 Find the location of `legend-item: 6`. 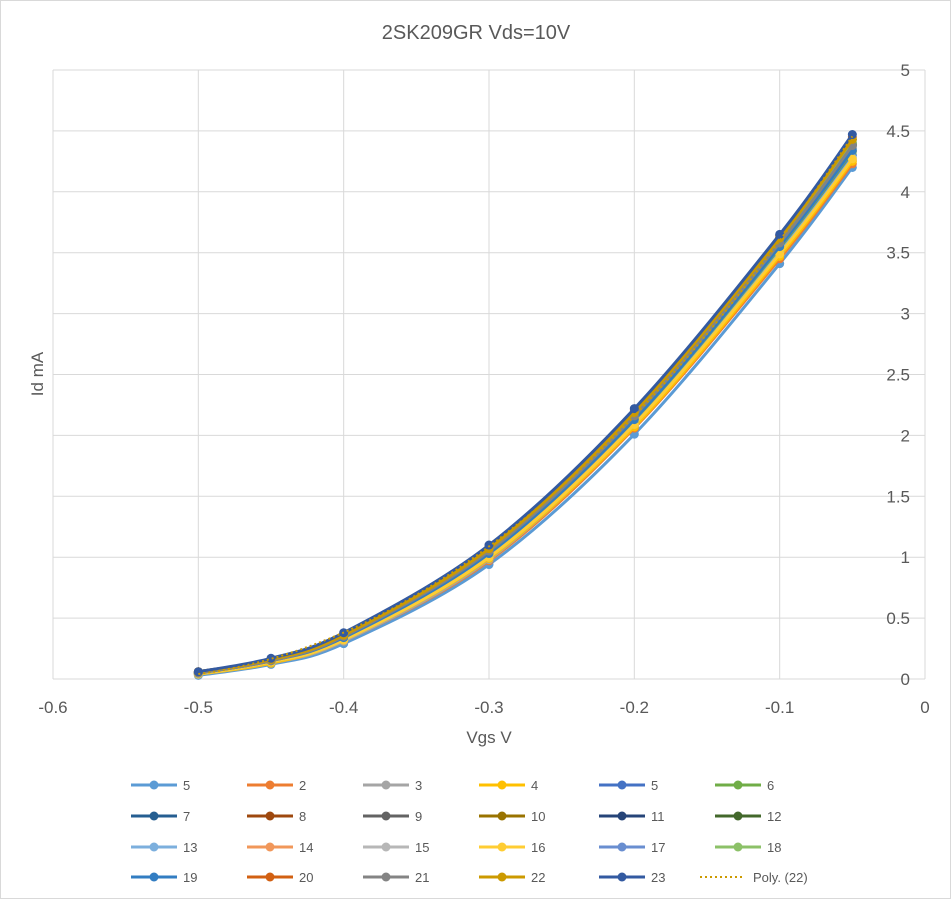

legend-item: 6 is located at coordinates (744, 785).